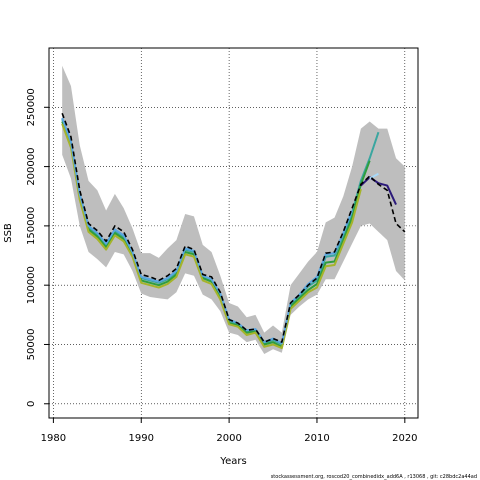 The image size is (480, 480). What do you see at coordinates (53, 438) in the screenshot?
I see `x-tick-label: 1980` at bounding box center [53, 438].